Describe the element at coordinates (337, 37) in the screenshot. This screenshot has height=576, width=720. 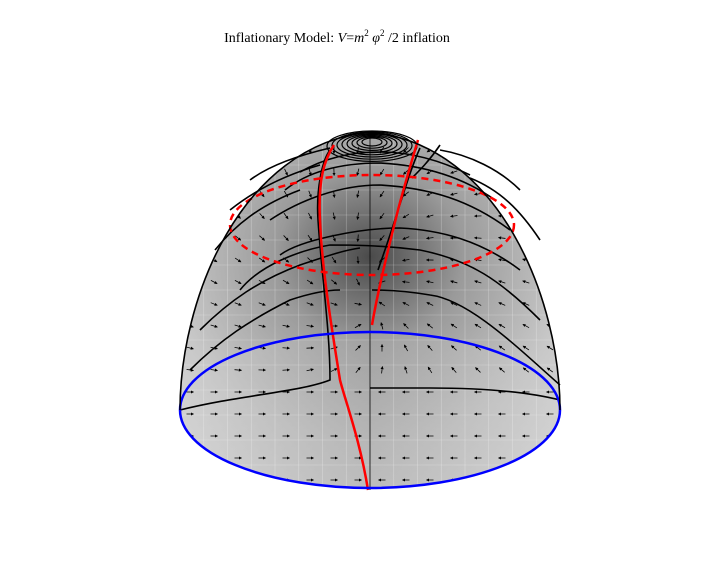
I see `plot-title: Inflationary Model: V=m2 φ2 /2 inflation` at that location.